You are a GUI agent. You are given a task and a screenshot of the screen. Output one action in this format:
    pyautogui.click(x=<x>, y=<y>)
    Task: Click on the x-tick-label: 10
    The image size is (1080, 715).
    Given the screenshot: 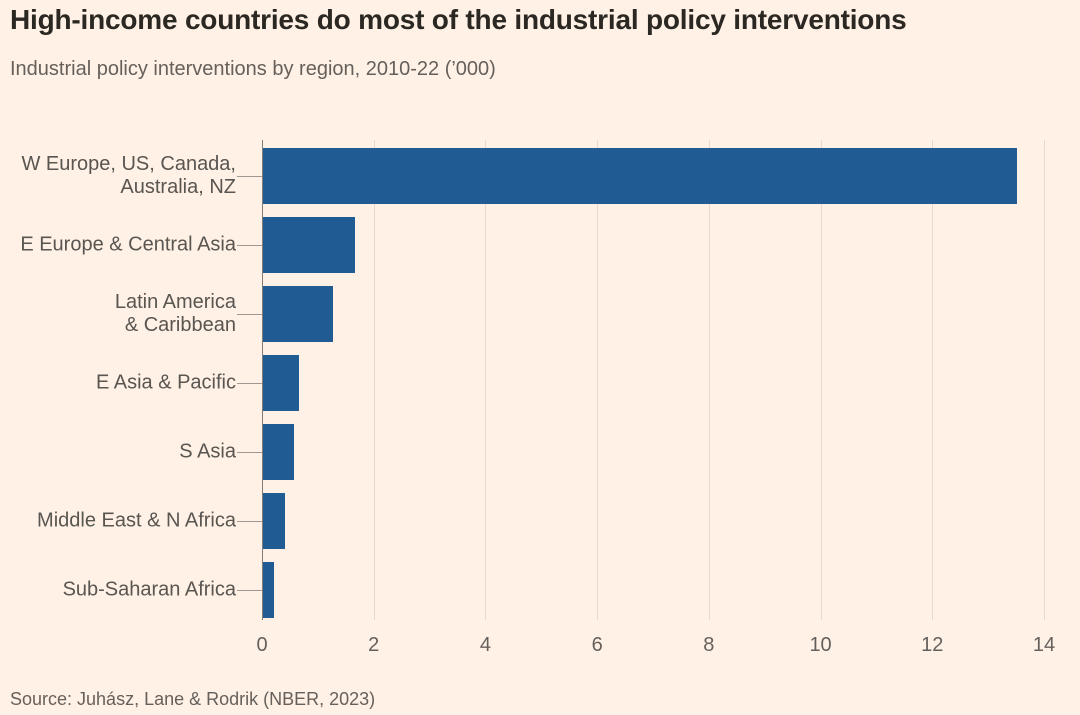 What is the action you would take?
    pyautogui.click(x=820, y=645)
    